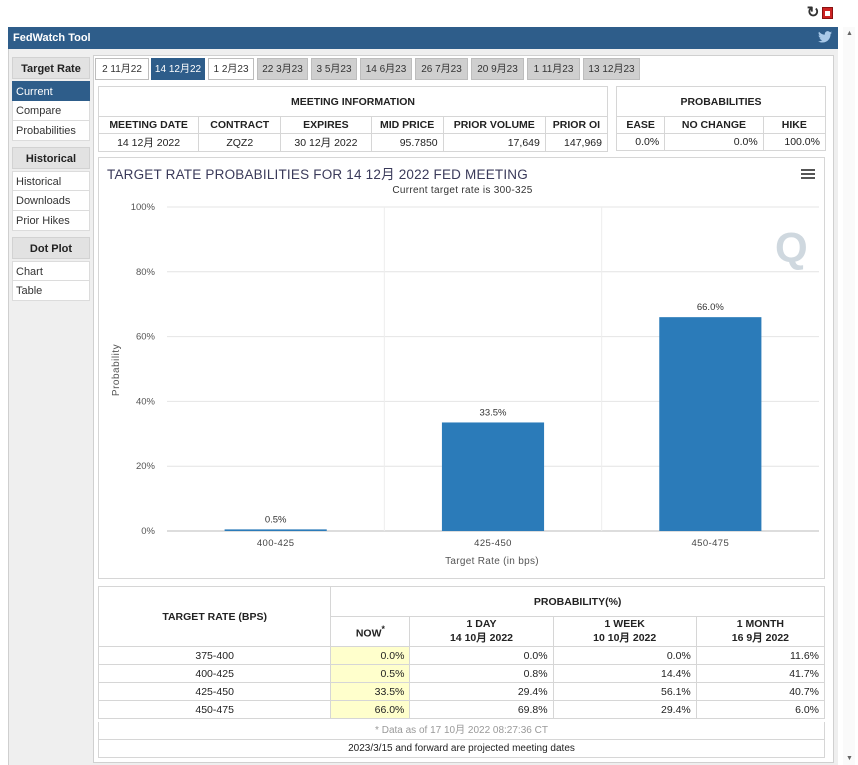  What do you see at coordinates (214, 655) in the screenshot?
I see `rate-cell: 375-400` at bounding box center [214, 655].